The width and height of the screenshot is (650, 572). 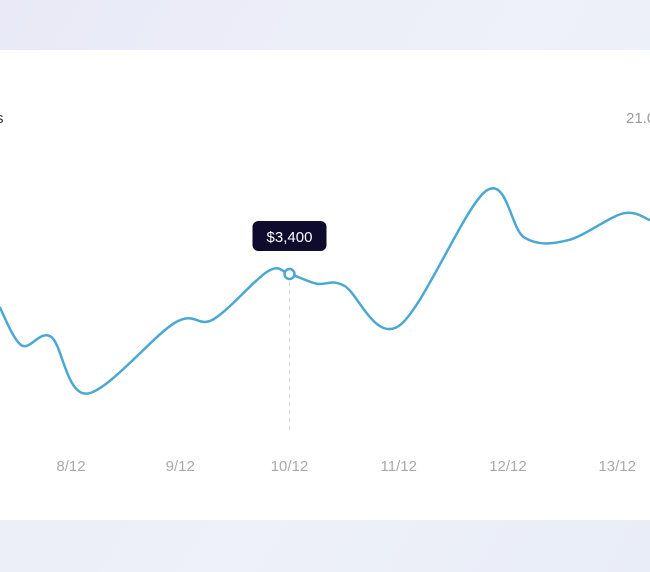 What do you see at coordinates (2, 118) in the screenshot?
I see `corner-label-left: s` at bounding box center [2, 118].